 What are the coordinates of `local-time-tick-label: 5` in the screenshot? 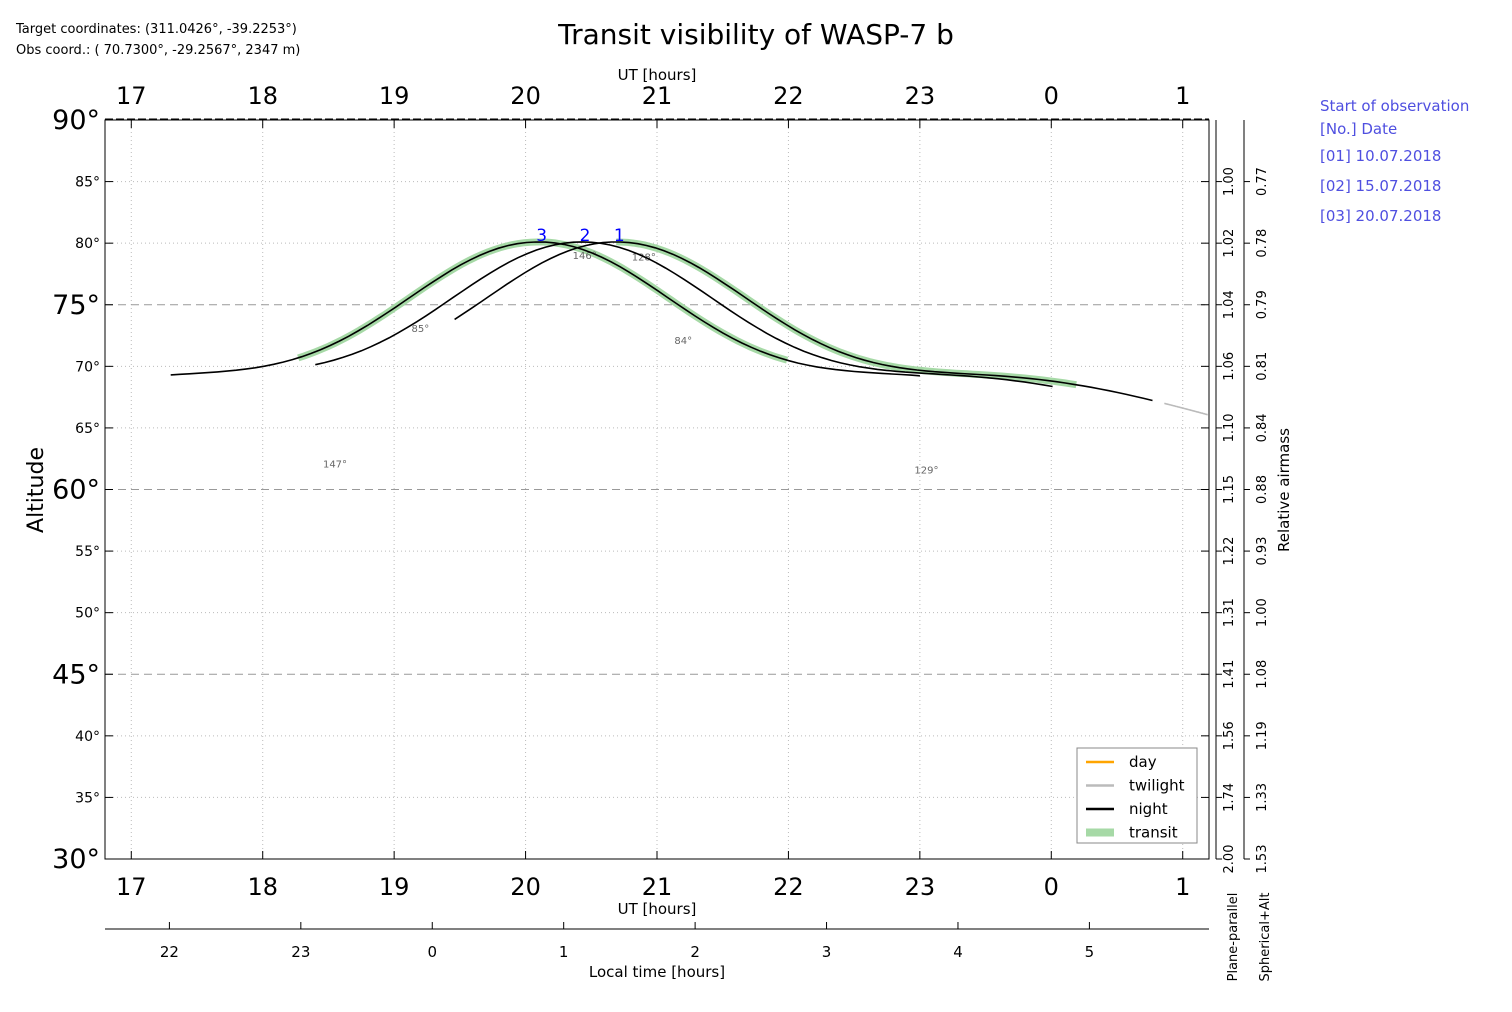 It's located at (1090, 952).